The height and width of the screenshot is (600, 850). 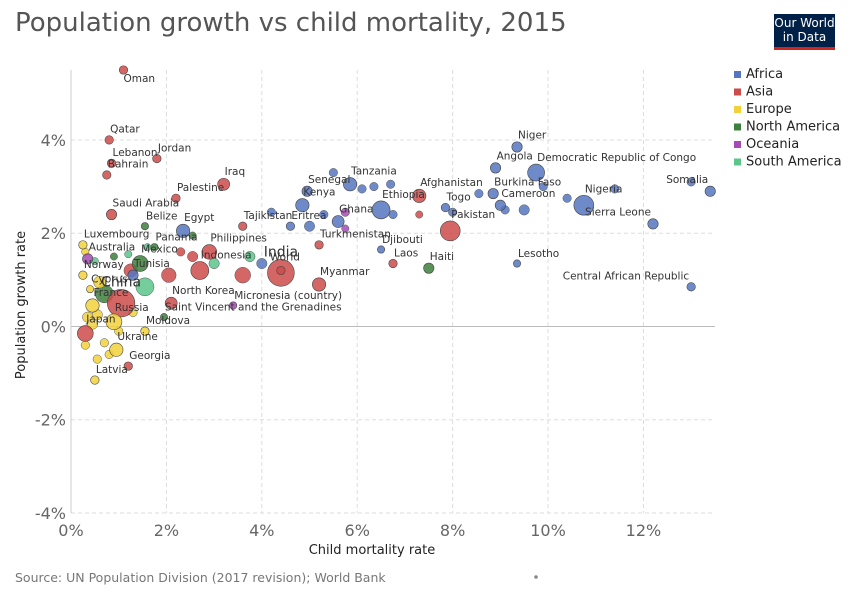 What do you see at coordinates (794, 162) in the screenshot?
I see `legend-item: South America` at bounding box center [794, 162].